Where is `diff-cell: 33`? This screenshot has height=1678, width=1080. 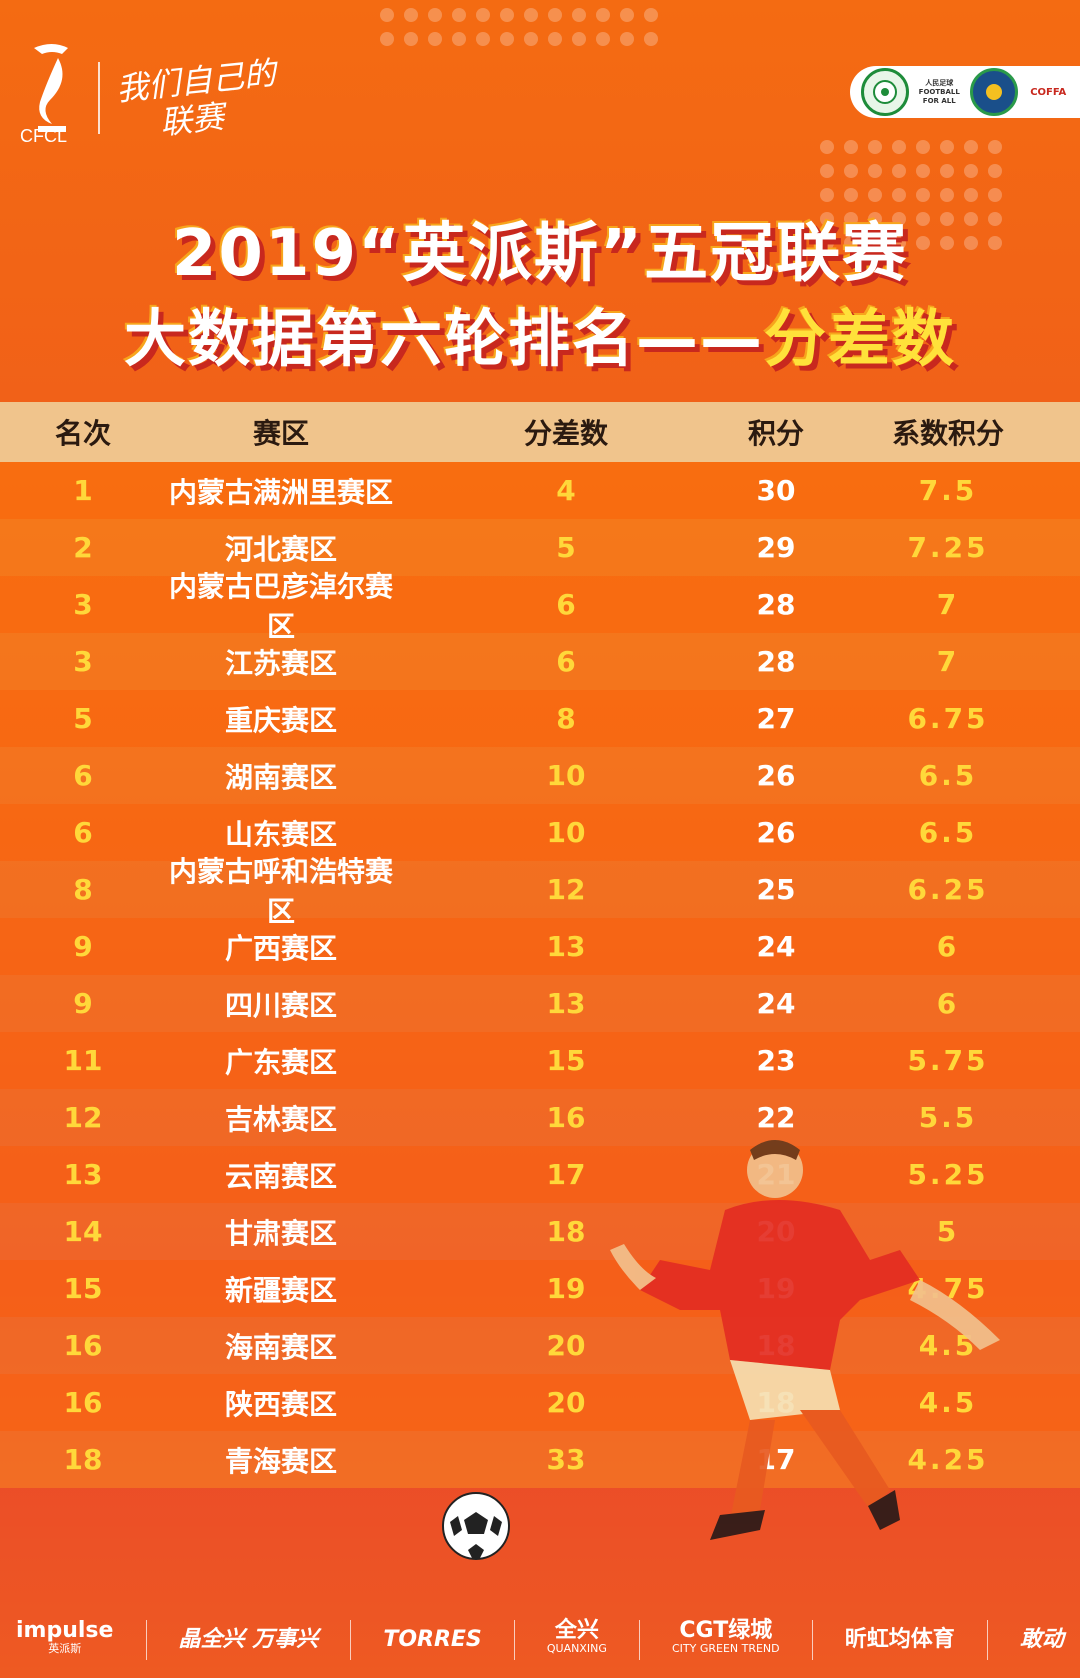 diff-cell: 33 is located at coordinates (566, 1459).